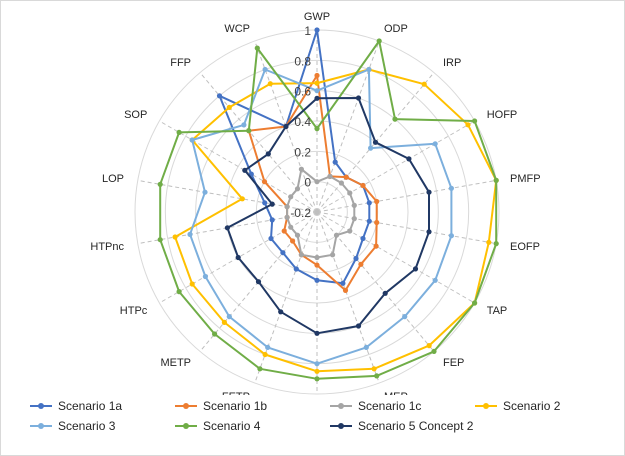 The height and width of the screenshot is (456, 625). What do you see at coordinates (375, 406) in the screenshot?
I see `legend-item: Scenario 1c` at bounding box center [375, 406].